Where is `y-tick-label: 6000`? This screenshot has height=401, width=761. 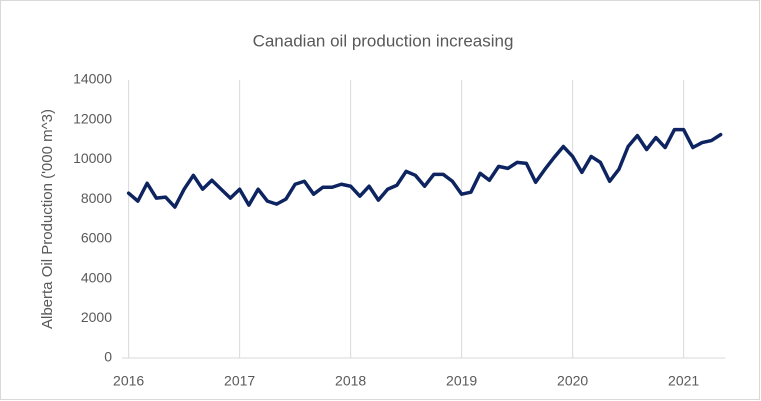
y-tick-label: 6000 is located at coordinates (96, 238).